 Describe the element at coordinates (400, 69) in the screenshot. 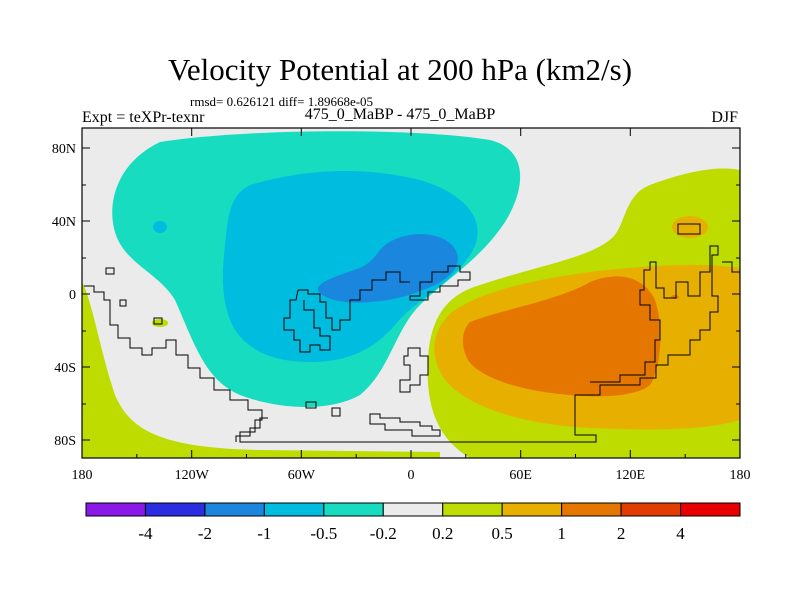

I see `chart-title: Velocity Potential at 200 hPa (km2/s)` at that location.